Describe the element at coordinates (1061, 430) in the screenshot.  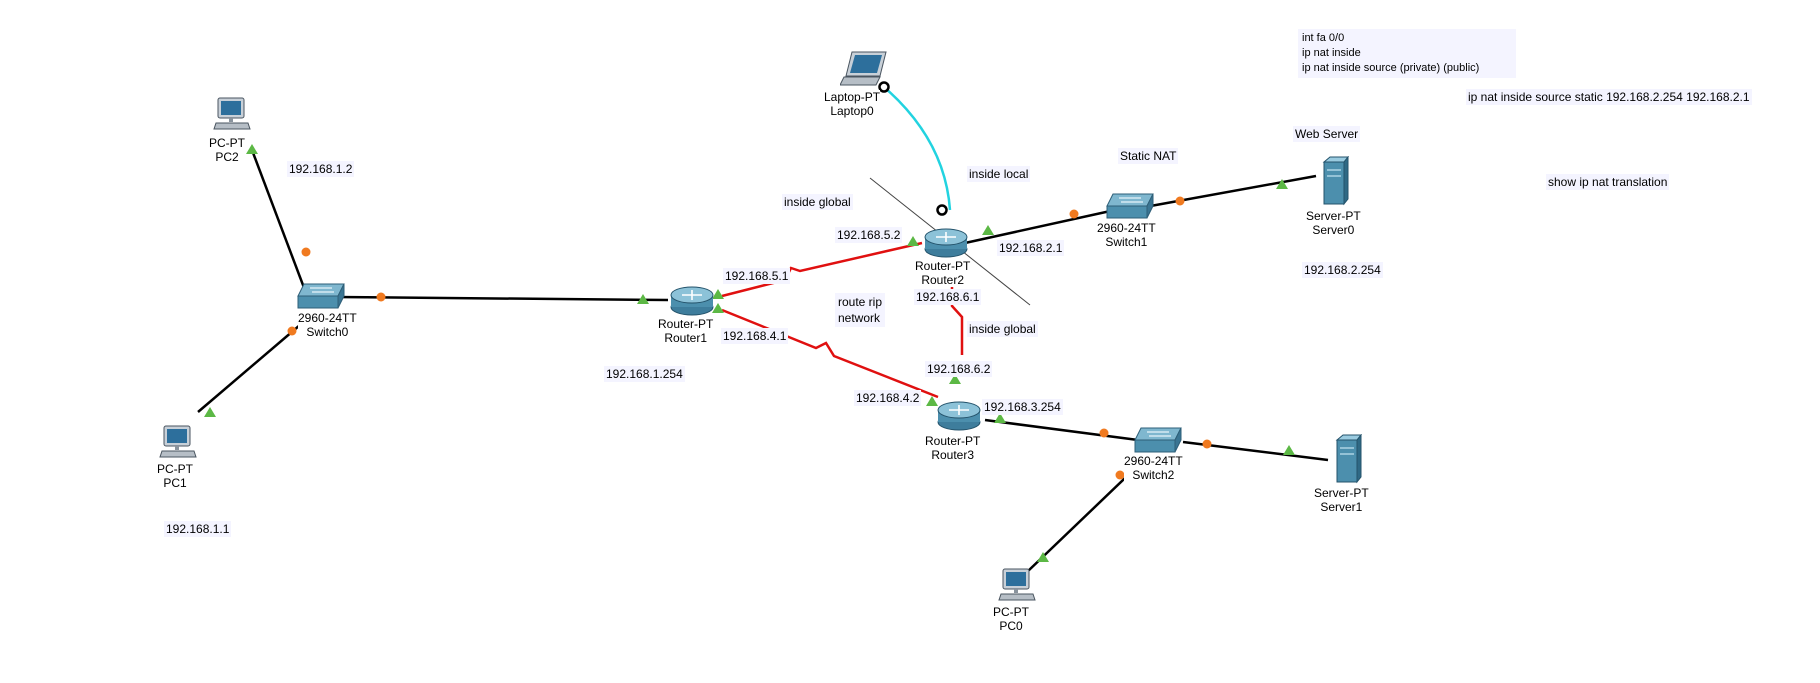
I see `link-router3-switch2` at that location.